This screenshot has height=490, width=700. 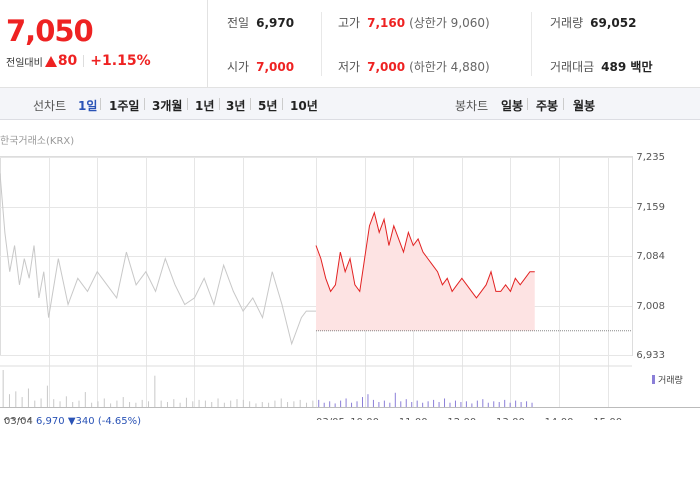 What do you see at coordinates (167, 106) in the screenshot?
I see `period-3m: 3개월` at bounding box center [167, 106].